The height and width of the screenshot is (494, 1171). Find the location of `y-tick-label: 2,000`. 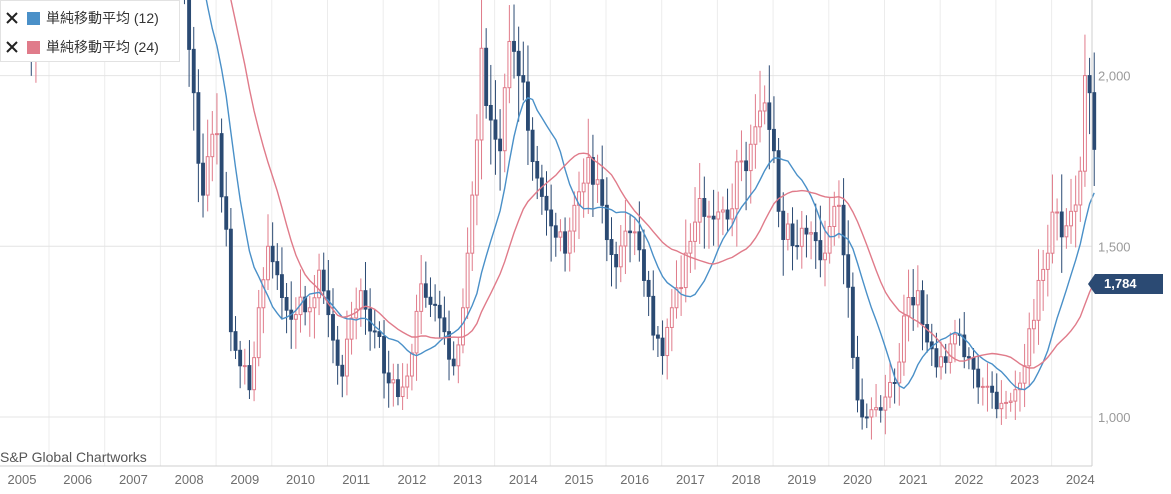

y-tick-label: 2,000 is located at coordinates (1114, 76).